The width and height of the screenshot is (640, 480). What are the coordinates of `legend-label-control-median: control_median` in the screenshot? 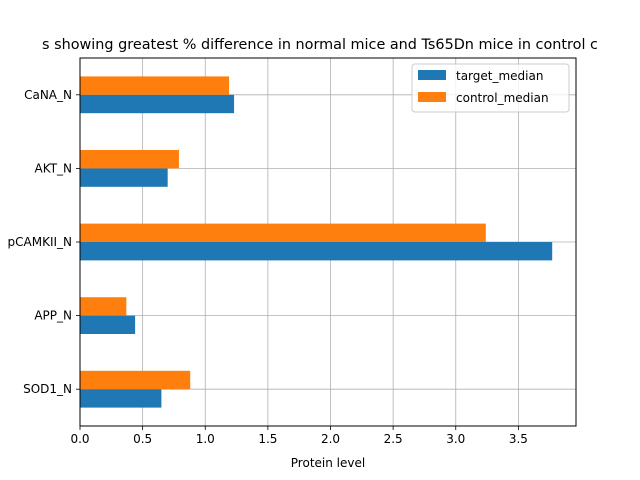 It's located at (502, 98).